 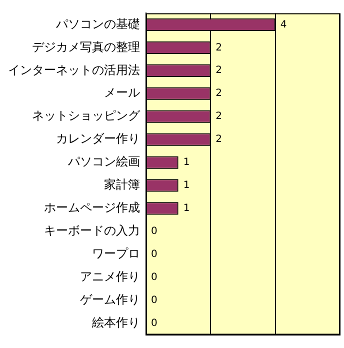 I want to click on y-tick-label: カレンダー作り, so click(x=98, y=139).